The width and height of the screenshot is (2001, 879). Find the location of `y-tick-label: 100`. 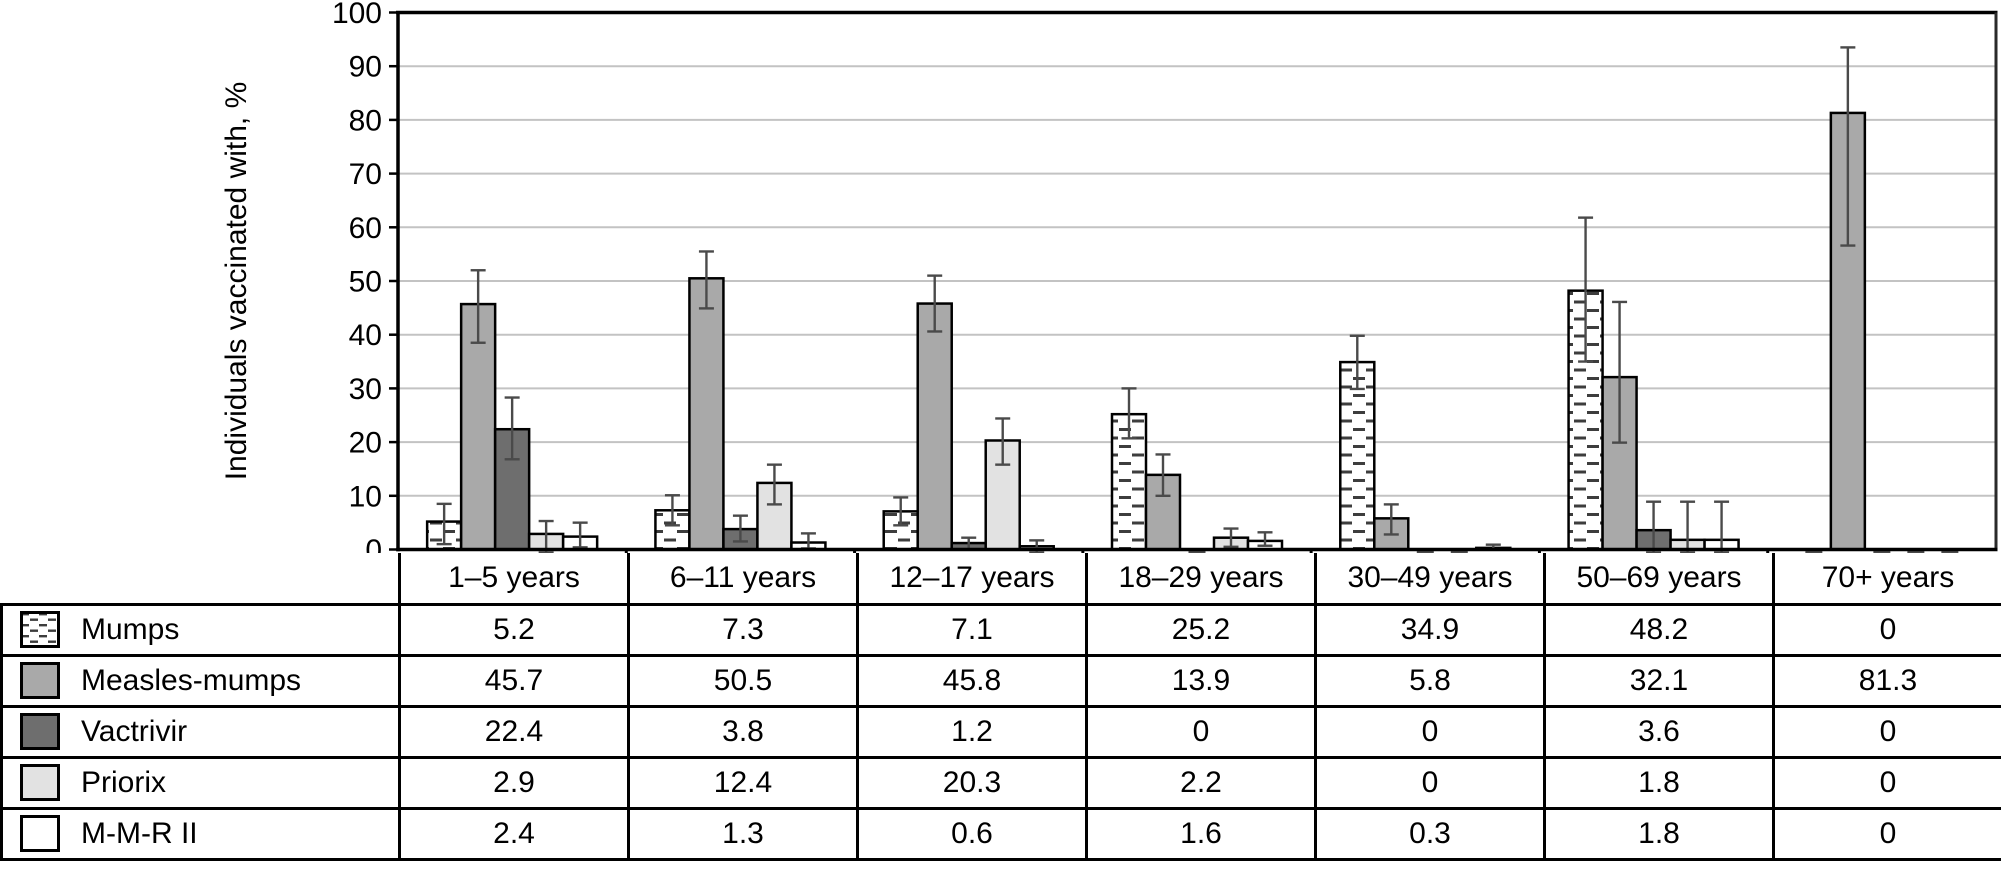

y-tick-label: 100 is located at coordinates (357, 15).